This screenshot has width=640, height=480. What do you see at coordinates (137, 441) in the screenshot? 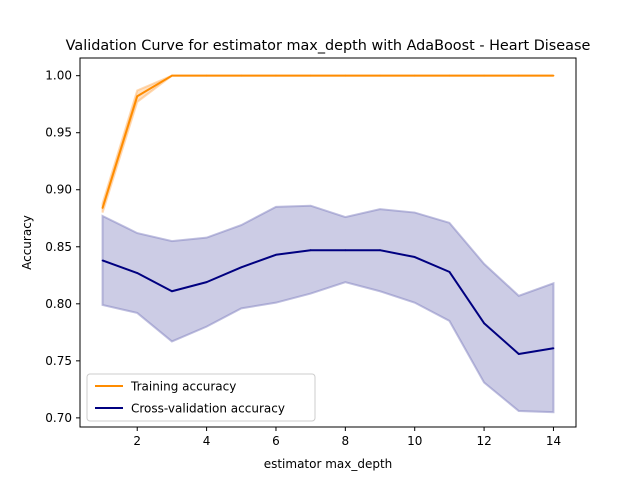
I see `x-tick-label: 2` at bounding box center [137, 441].